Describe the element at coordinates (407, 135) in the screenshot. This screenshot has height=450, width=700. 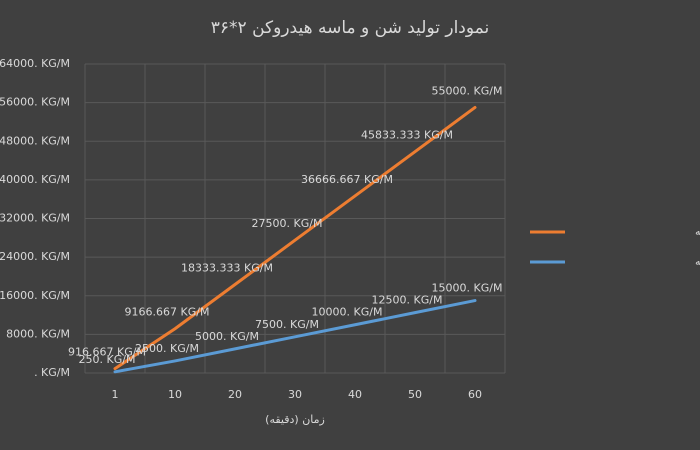
I see `data-label: 45833.333 KG/M` at that location.